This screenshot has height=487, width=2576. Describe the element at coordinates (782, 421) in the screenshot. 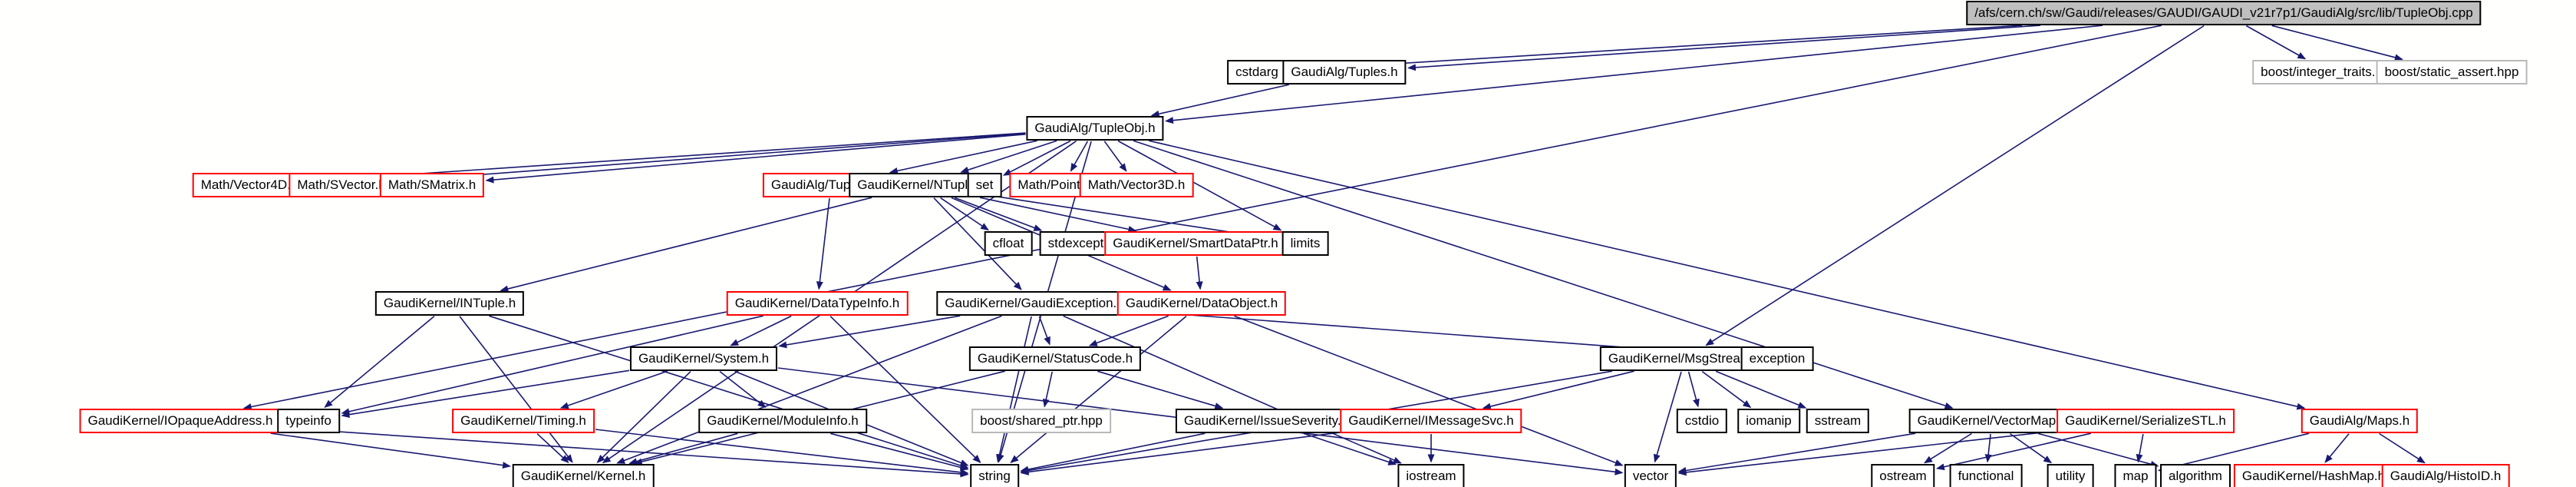

I see `node-moduleinfo: GaudiKernel/ModuleInfo.h` at that location.